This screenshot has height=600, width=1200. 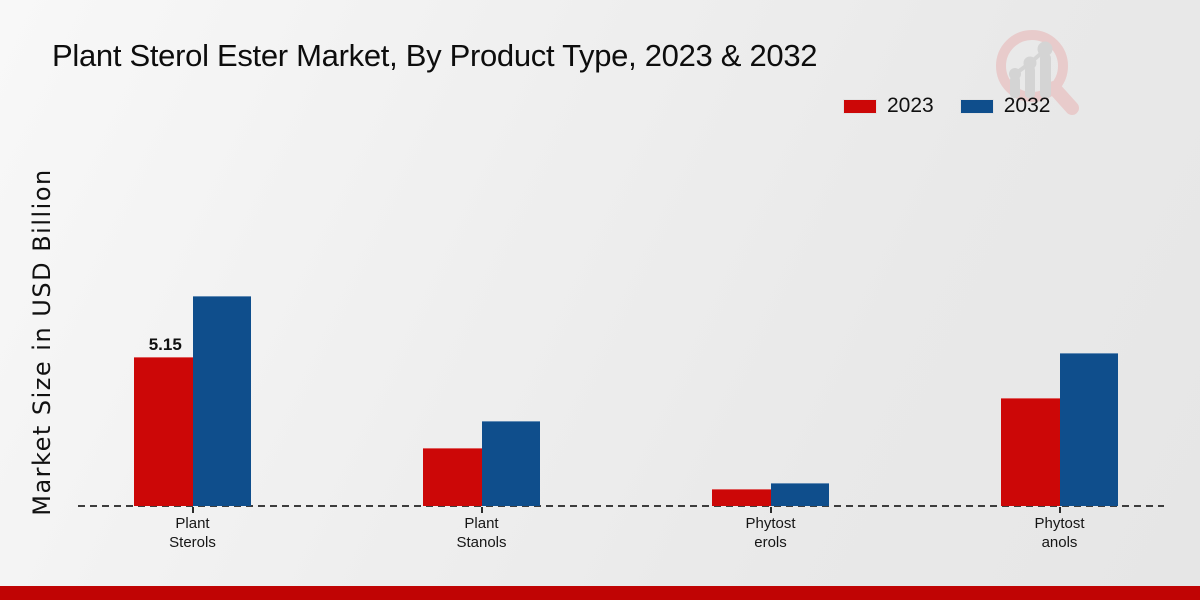 What do you see at coordinates (1037, 72) in the screenshot?
I see `magnifier-chart-logo-icon` at bounding box center [1037, 72].